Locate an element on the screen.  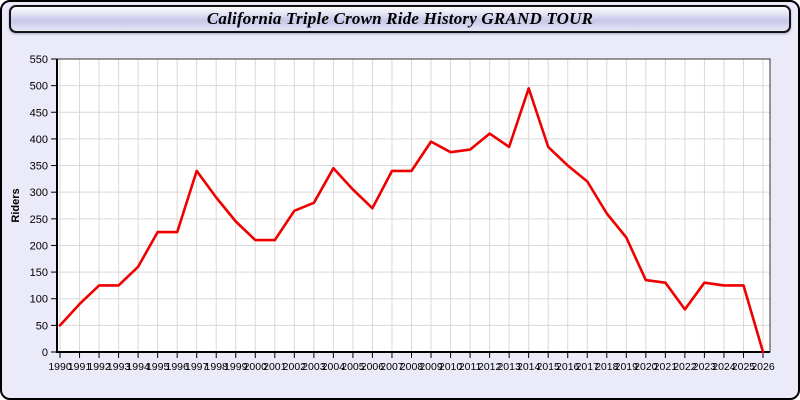
svg-text: 2026 is located at coordinates (763, 367).